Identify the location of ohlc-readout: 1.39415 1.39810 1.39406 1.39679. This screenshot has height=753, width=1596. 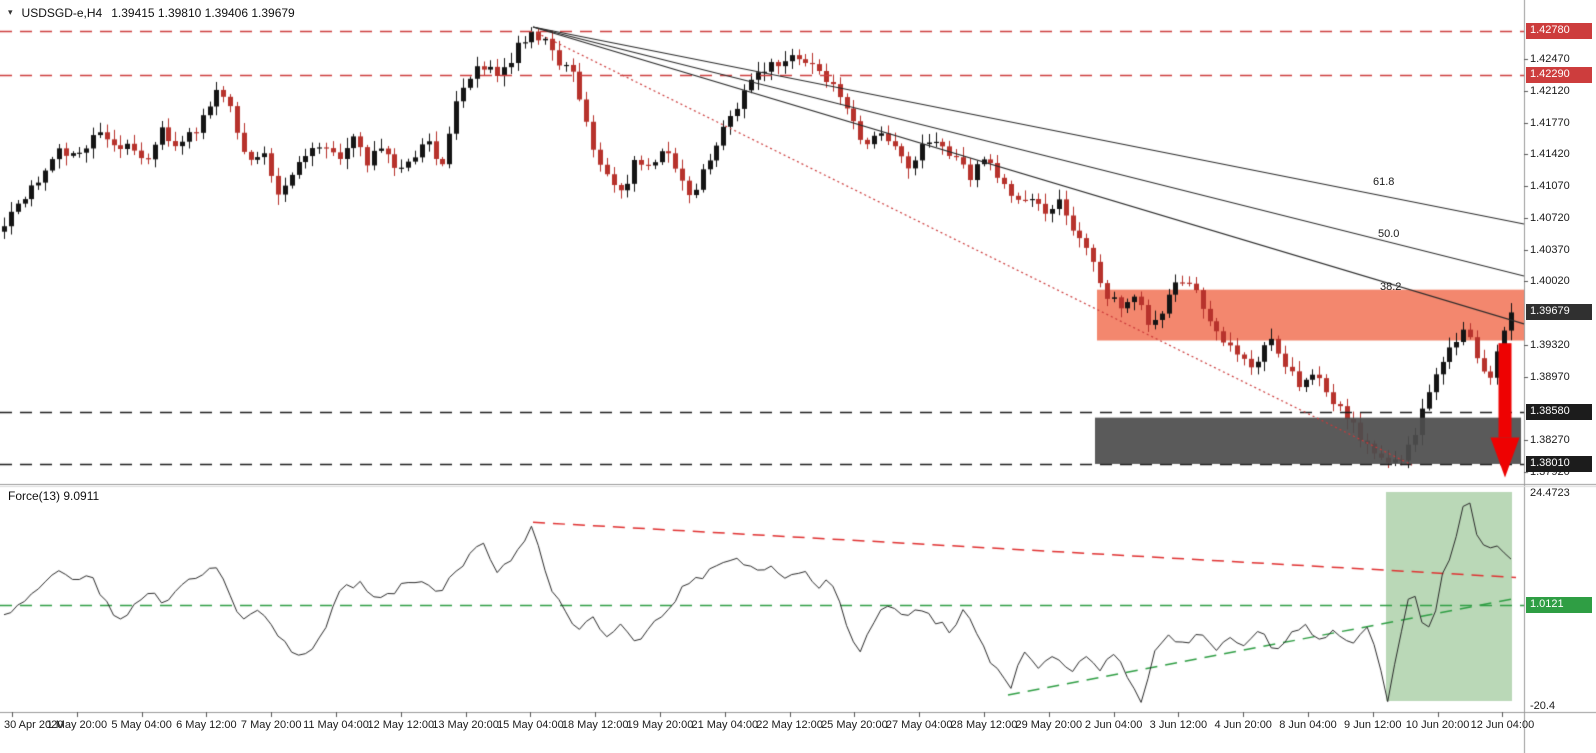
(203, 13).